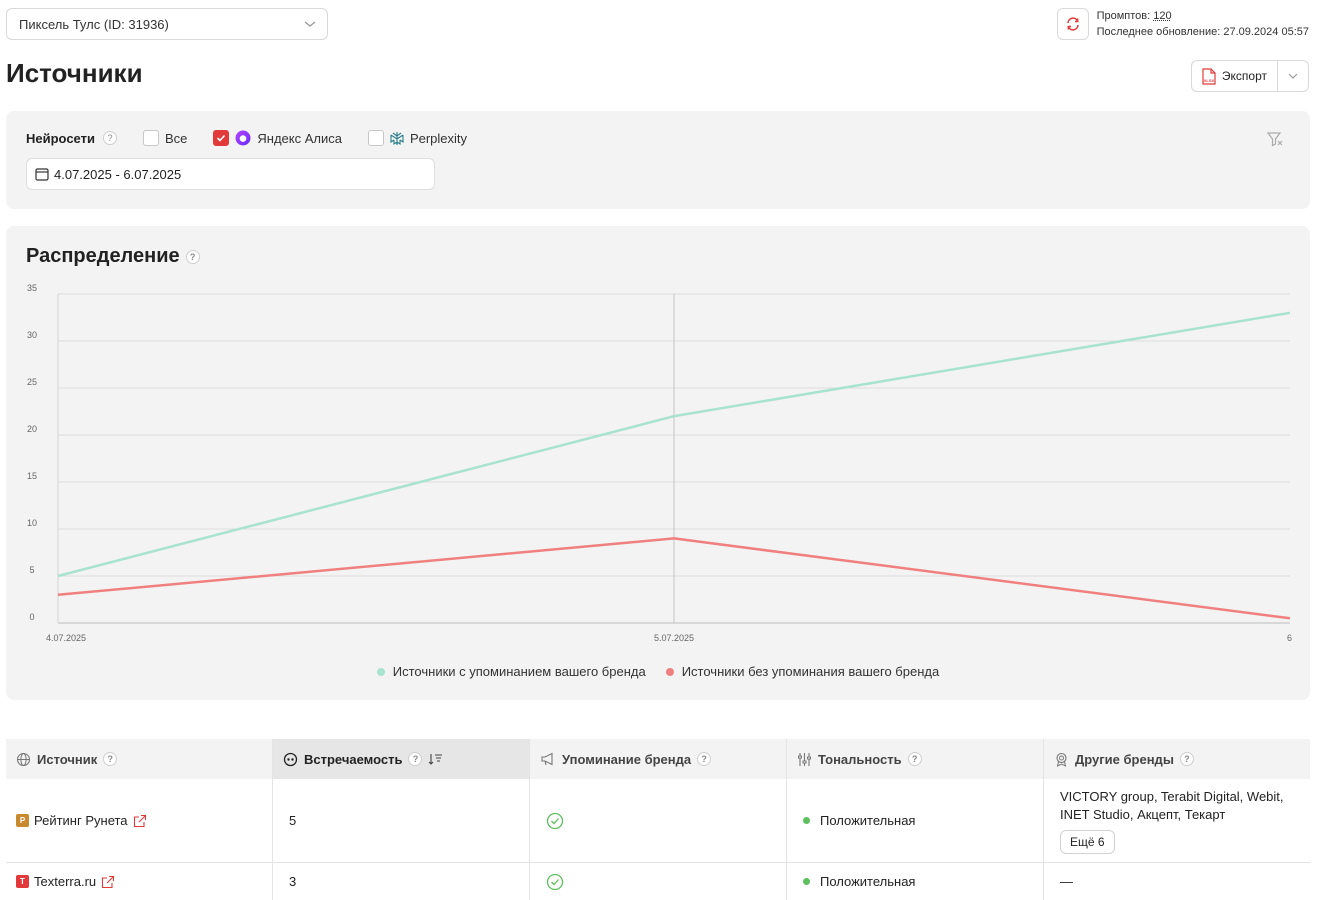 The height and width of the screenshot is (900, 1320). Describe the element at coordinates (1162, 16) in the screenshot. I see `prompts-value: 120` at that location.